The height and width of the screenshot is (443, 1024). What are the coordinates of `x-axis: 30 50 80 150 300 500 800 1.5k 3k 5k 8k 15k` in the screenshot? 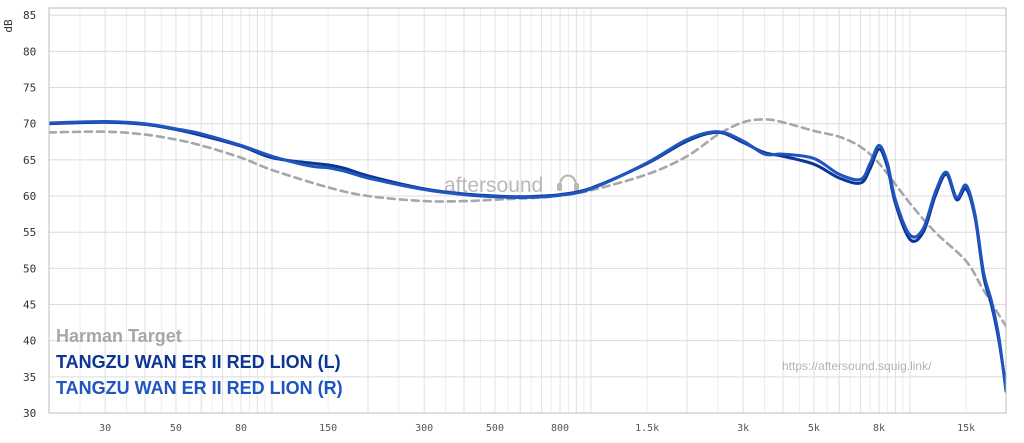 It's located at (537, 428).